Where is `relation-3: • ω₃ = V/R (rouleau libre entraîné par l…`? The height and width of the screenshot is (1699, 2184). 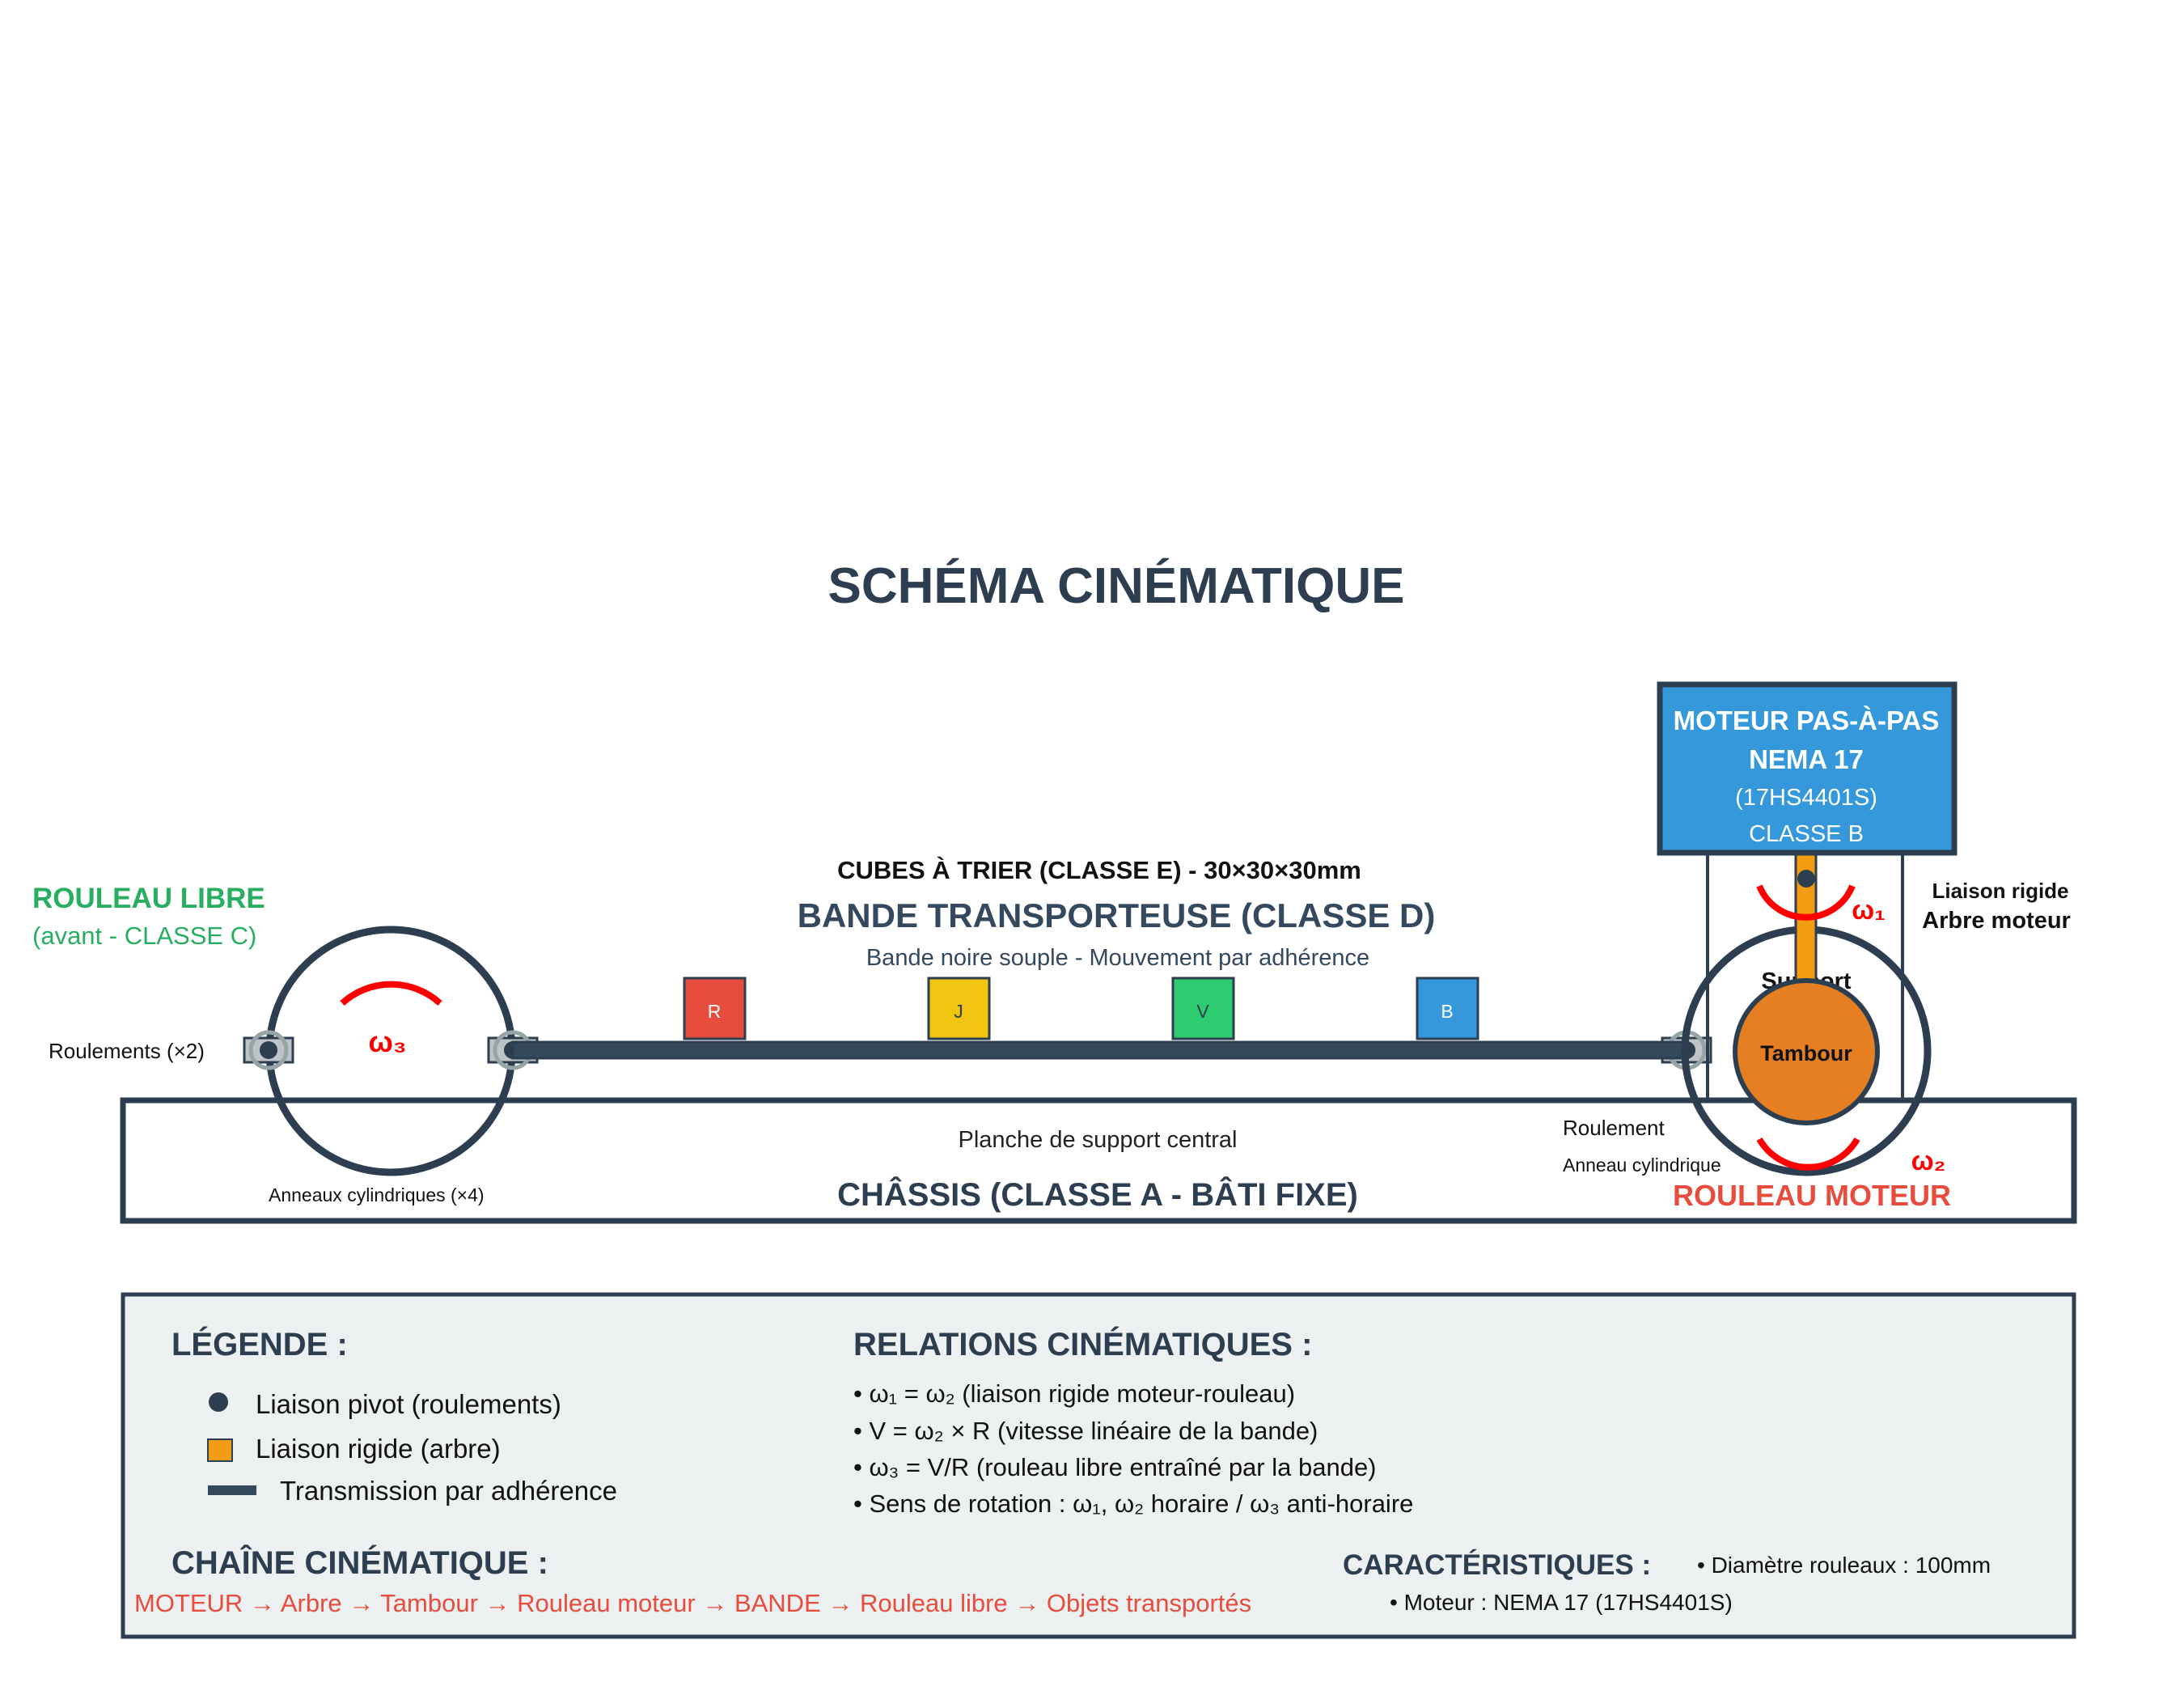 relation-3: • ω₃ = V/R (rouleau libre entraîné par l… is located at coordinates (1115, 1467).